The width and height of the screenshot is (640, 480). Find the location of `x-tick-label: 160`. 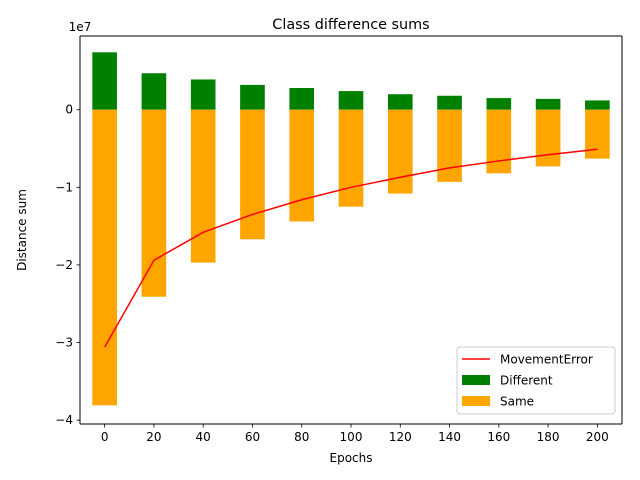

x-tick-label: 160 is located at coordinates (498, 437).